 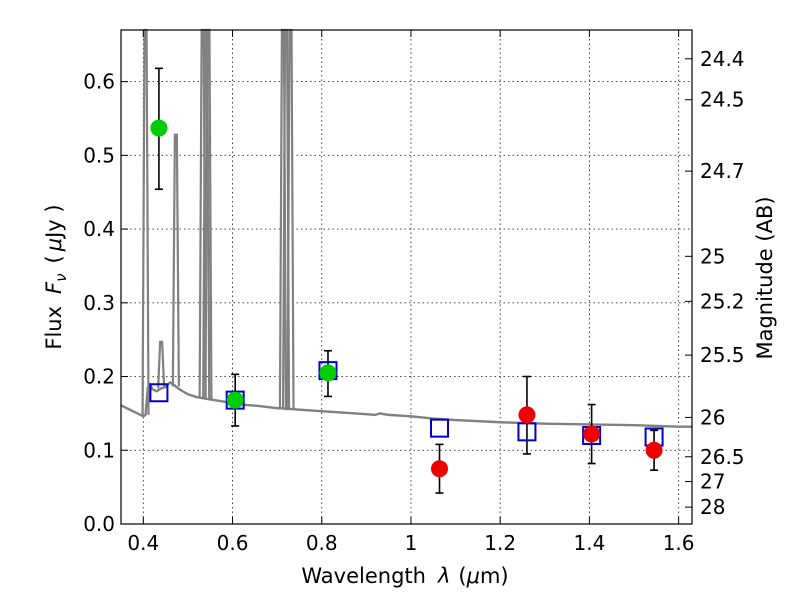 I want to click on y-tick-label: 0.5, so click(x=99, y=155).